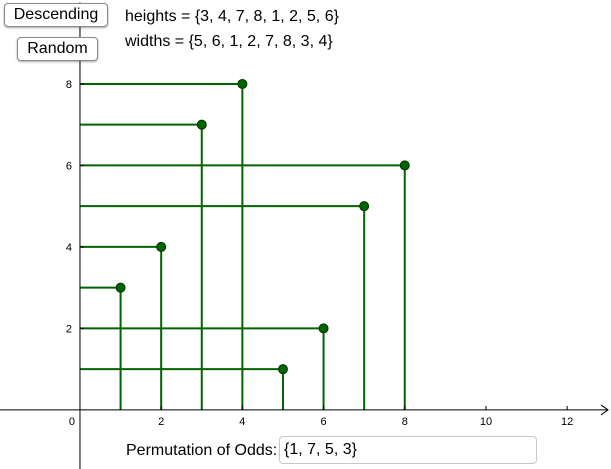 This screenshot has width=611, height=469. Describe the element at coordinates (567, 422) in the screenshot. I see `x-tick-label: 12` at that location.